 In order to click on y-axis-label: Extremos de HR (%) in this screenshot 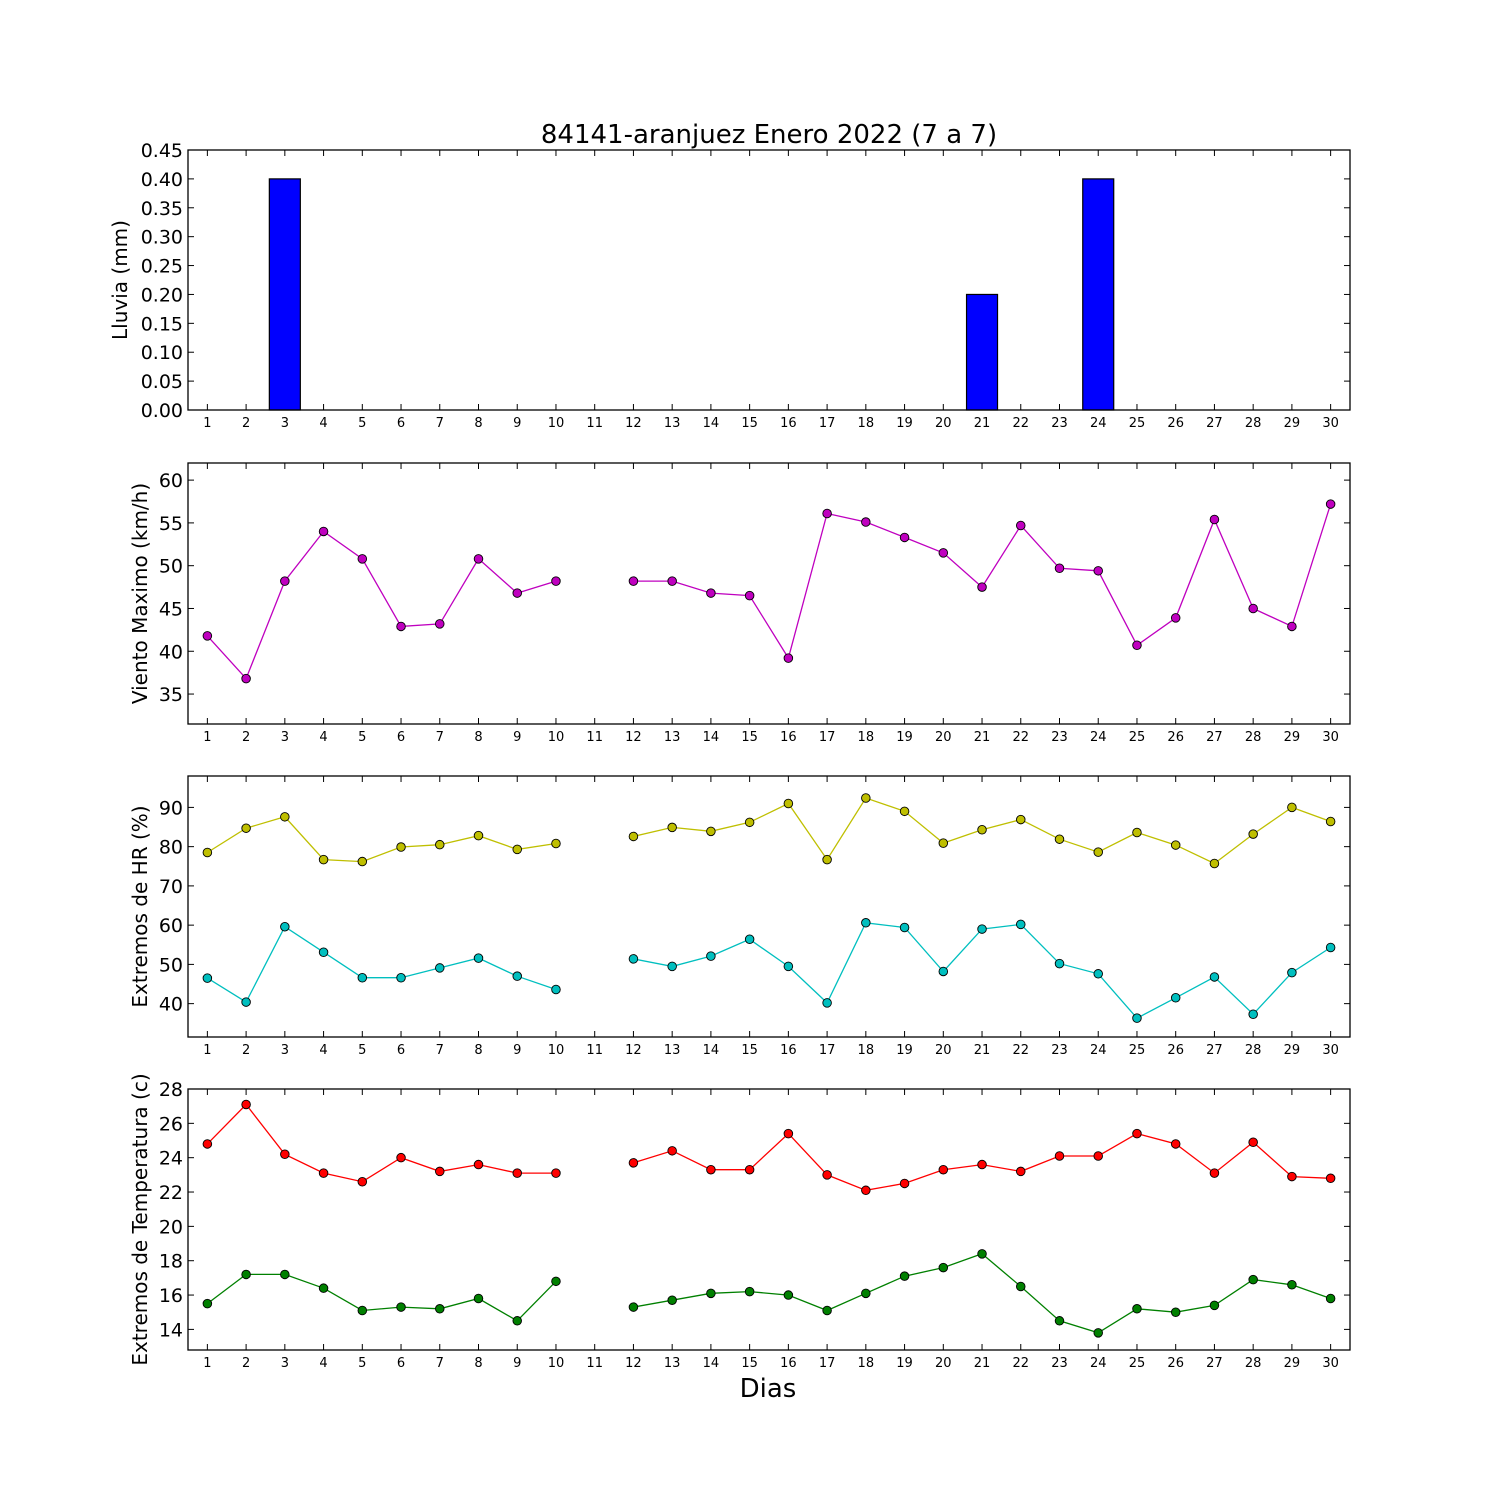, I will do `click(140, 906)`.